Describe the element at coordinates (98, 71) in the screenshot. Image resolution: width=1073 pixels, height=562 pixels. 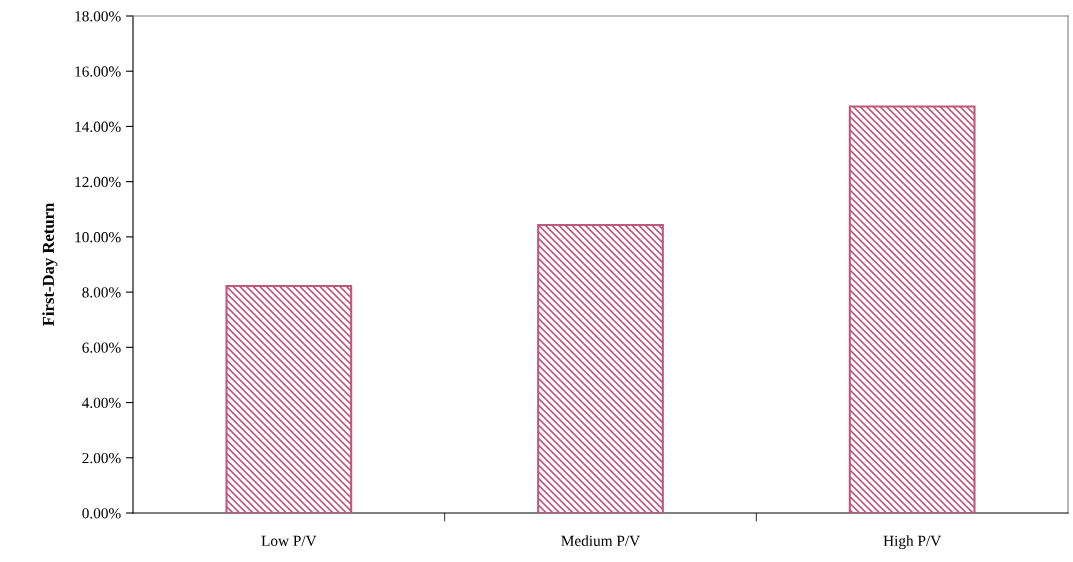
I see `y-tick-label: 16.00%` at that location.